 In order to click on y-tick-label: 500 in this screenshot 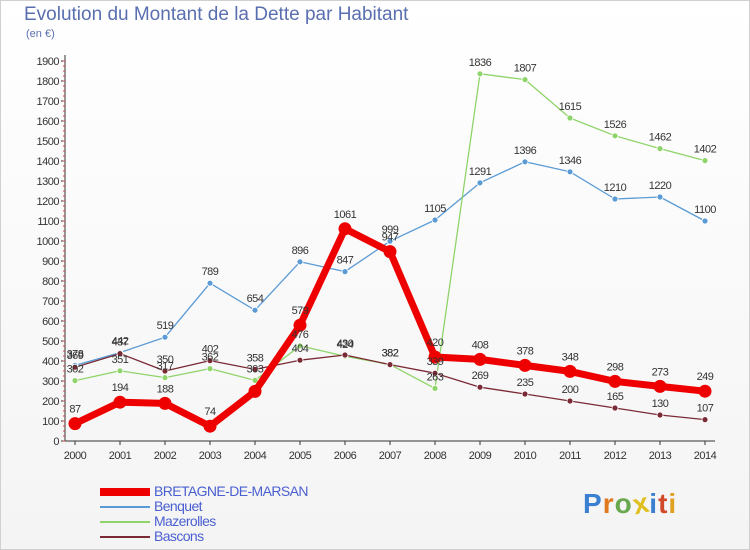, I will do `click(50, 342)`.